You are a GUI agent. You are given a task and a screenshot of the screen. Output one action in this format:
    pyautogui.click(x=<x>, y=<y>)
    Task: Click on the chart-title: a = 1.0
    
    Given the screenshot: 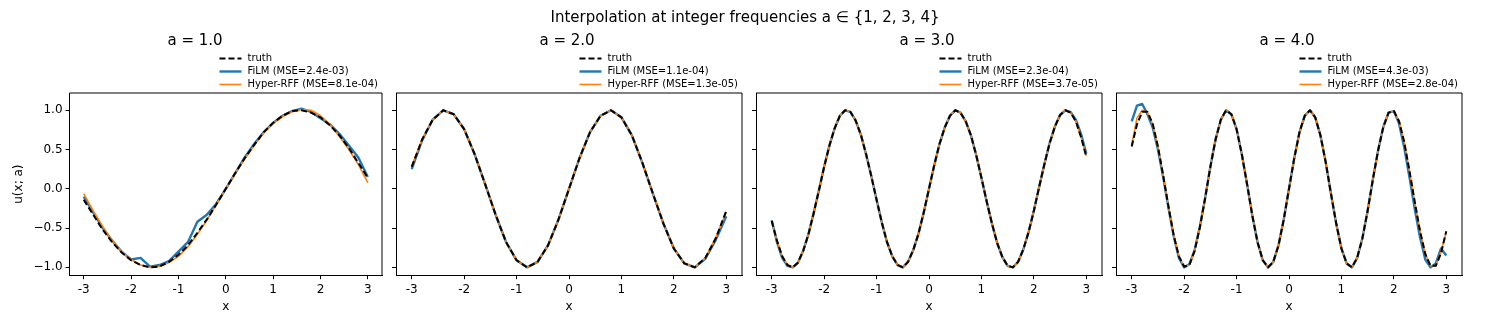 What is the action you would take?
    pyautogui.click(x=195, y=39)
    